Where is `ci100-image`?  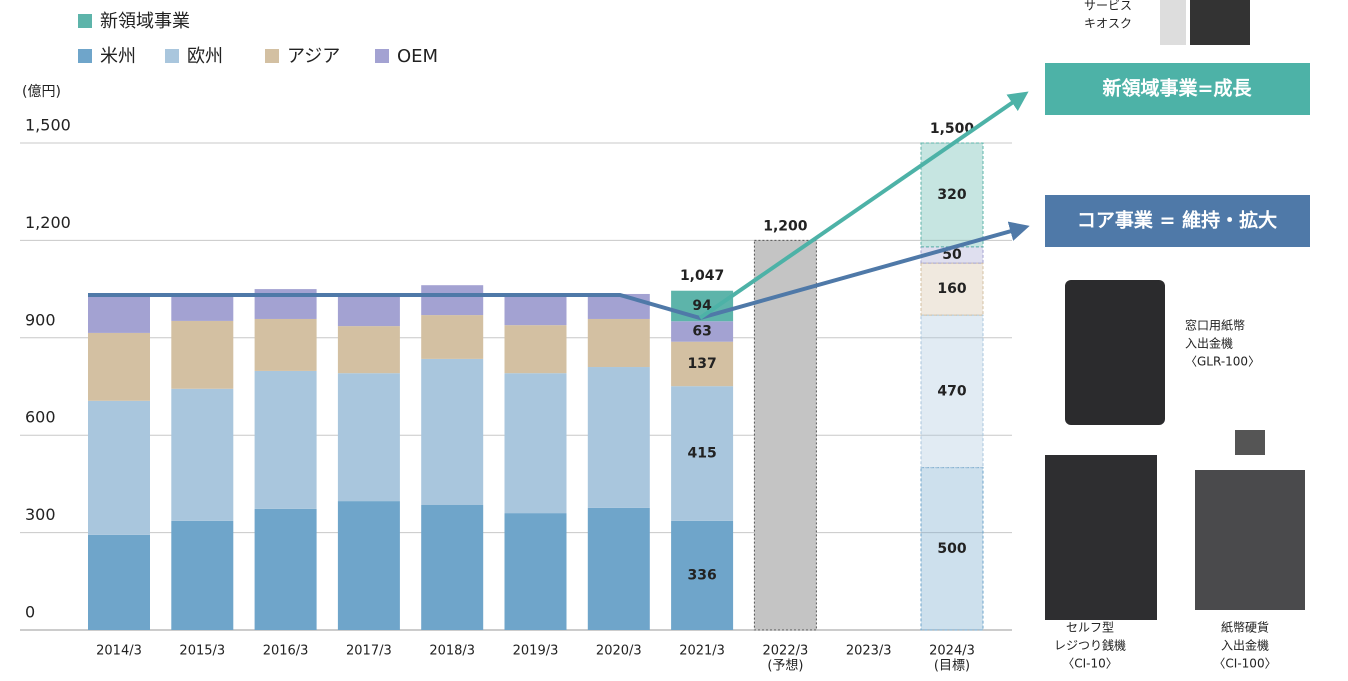 ci100-image is located at coordinates (1250, 540).